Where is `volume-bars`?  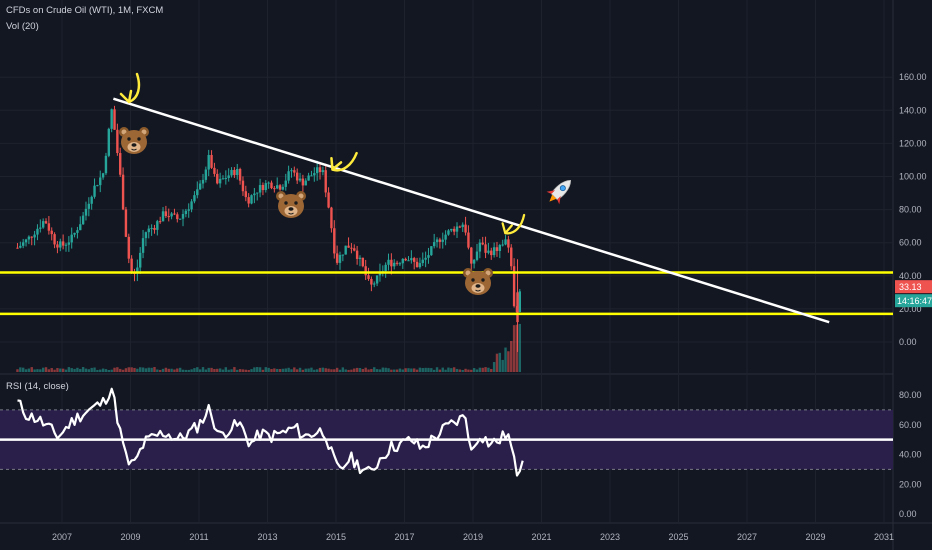 volume-bars is located at coordinates (269, 347).